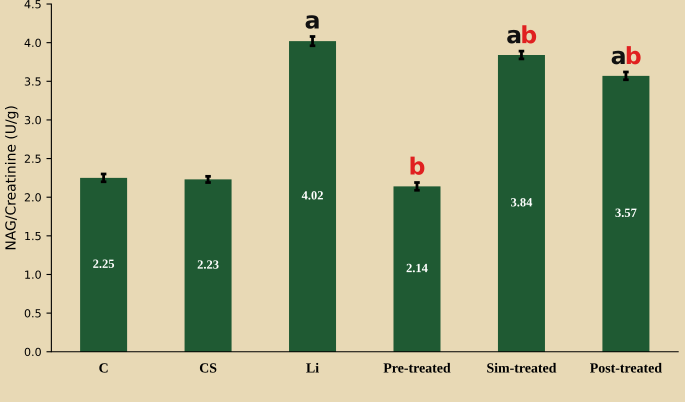  I want to click on y-tick-label: 2.0, so click(32, 197).